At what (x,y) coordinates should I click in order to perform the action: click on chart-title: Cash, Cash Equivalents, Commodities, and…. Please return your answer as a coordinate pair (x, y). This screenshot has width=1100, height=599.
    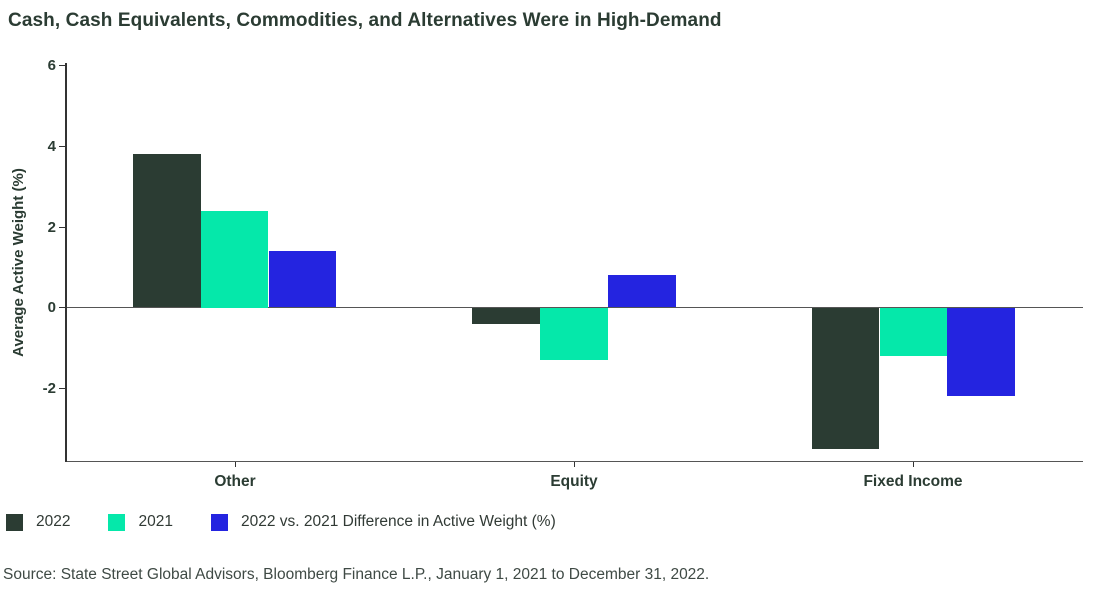
    Looking at the image, I should click on (365, 20).